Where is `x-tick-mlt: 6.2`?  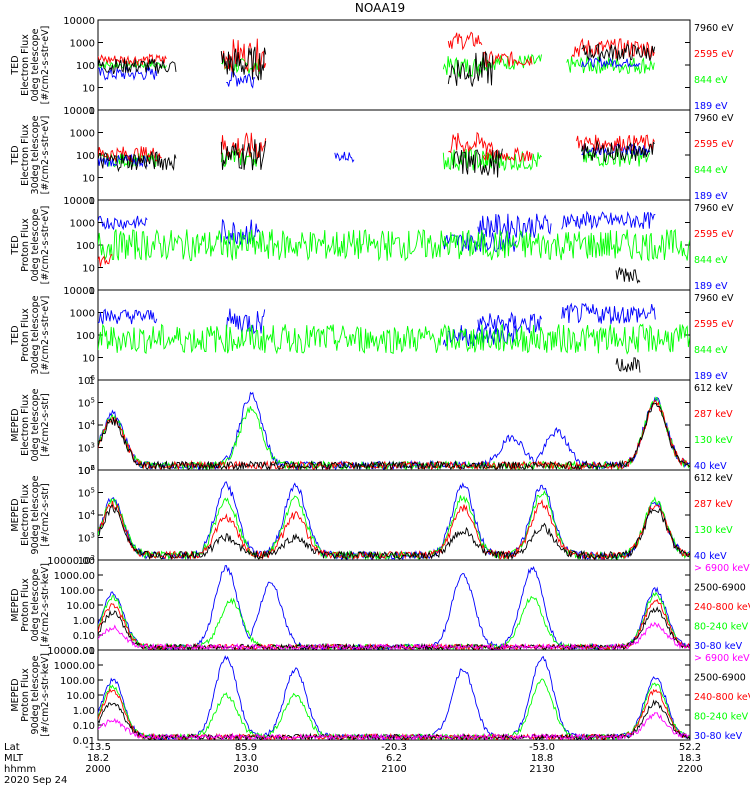 x-tick-mlt: 6.2 is located at coordinates (394, 758).